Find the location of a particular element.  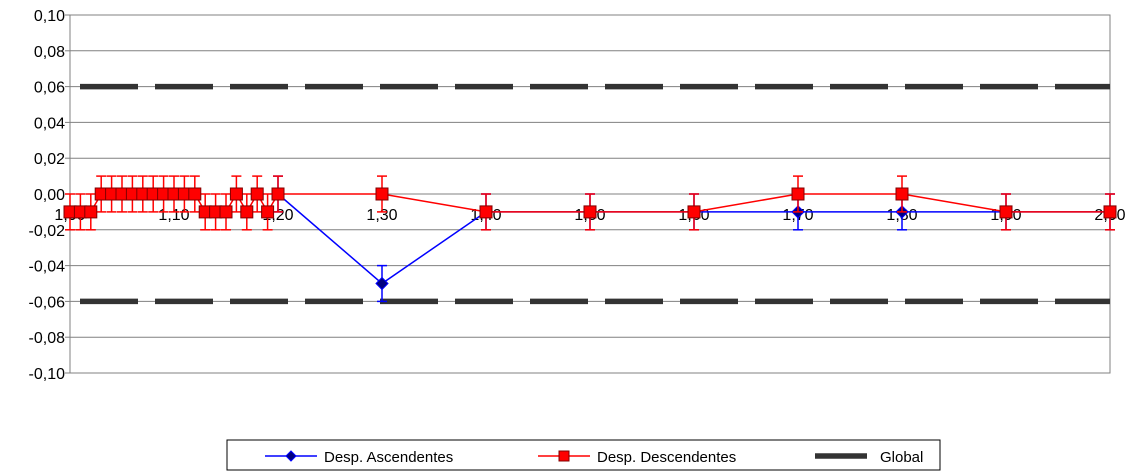

y-tick-label: -0,06 is located at coordinates (47, 302).